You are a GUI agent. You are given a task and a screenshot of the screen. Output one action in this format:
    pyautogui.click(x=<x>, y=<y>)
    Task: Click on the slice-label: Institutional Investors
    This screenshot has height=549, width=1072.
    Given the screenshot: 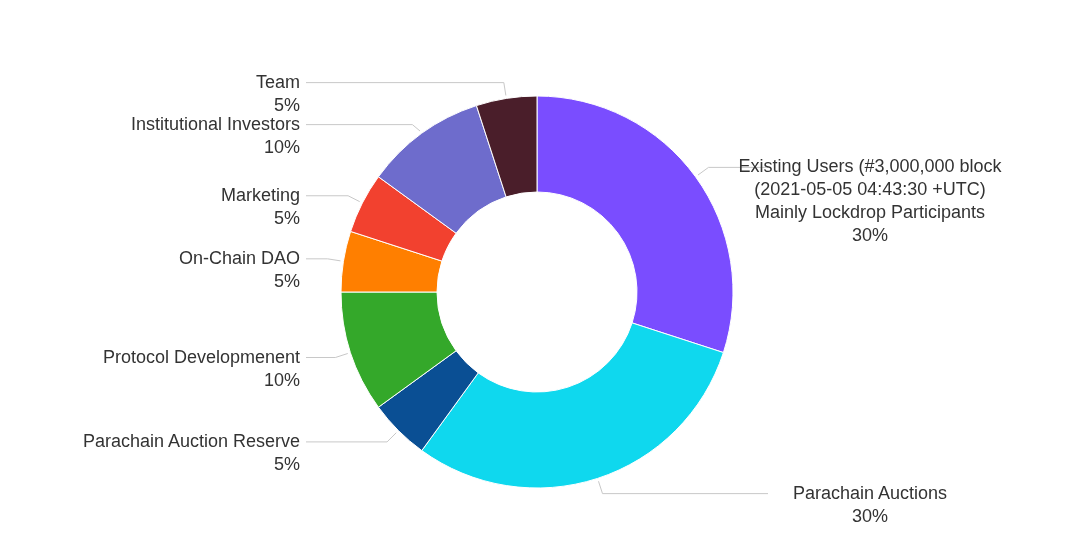 What is the action you would take?
    pyautogui.click(x=215, y=123)
    